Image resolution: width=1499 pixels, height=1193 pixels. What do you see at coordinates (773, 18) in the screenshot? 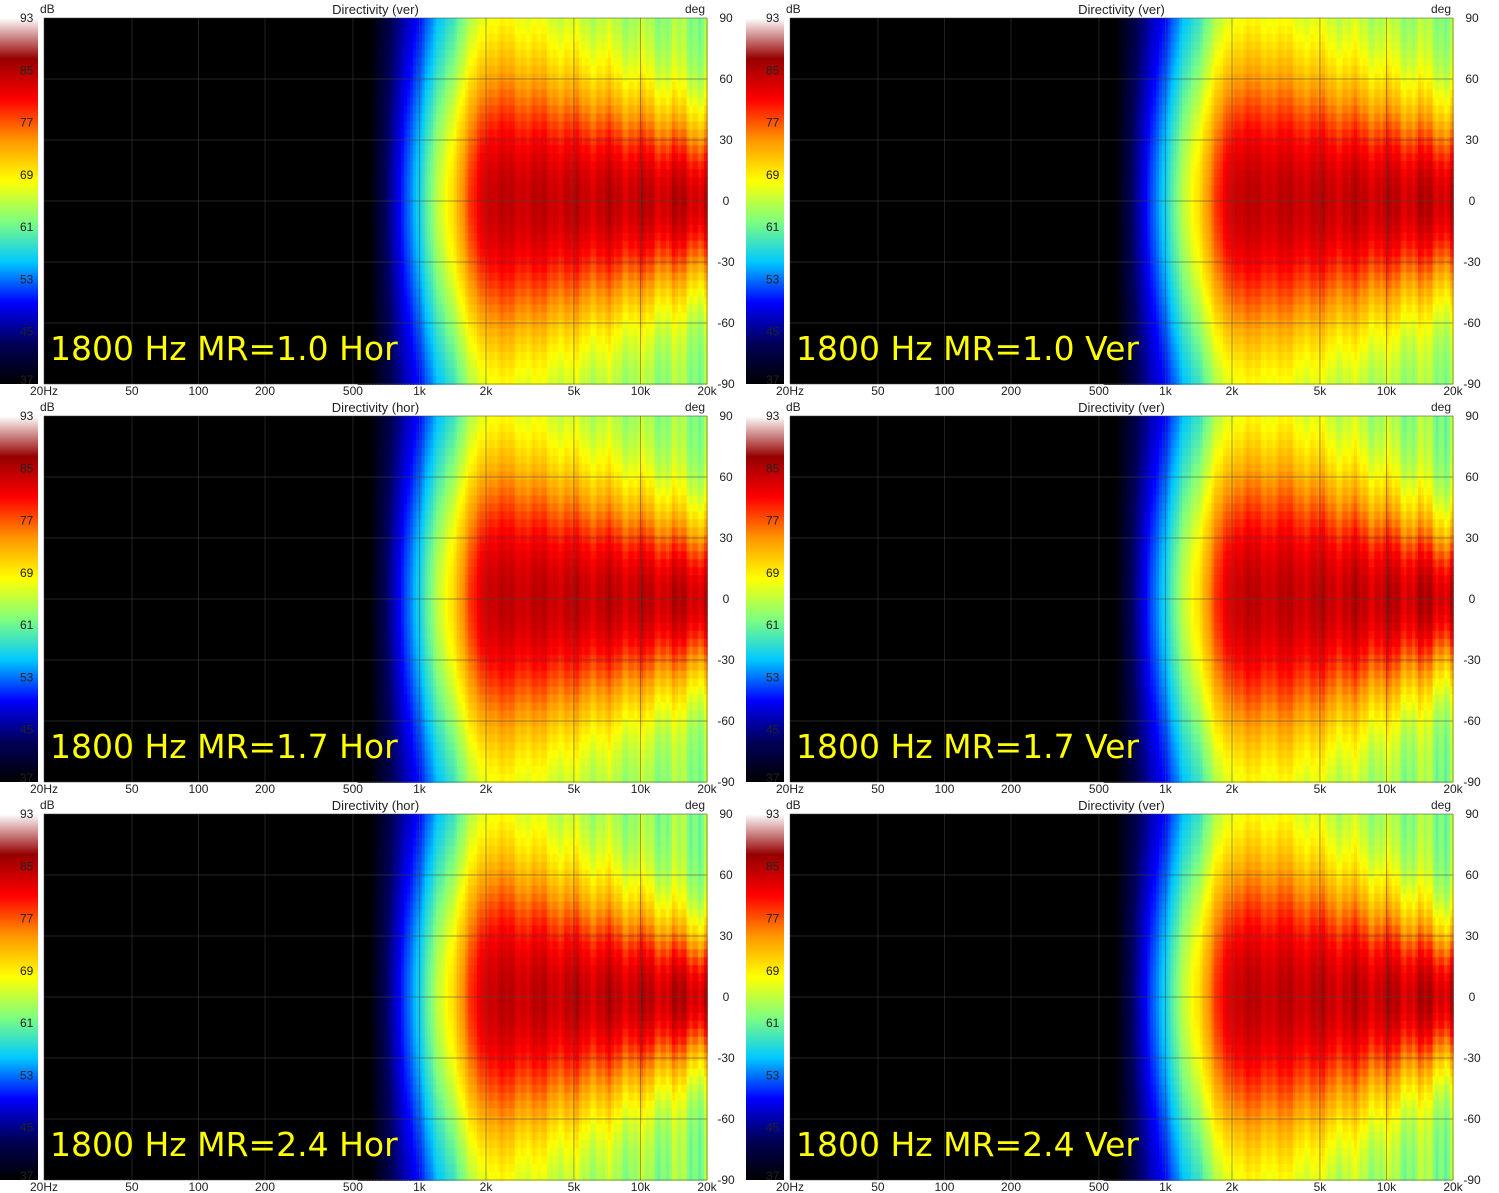
I see `colorbar-tick-label: 93` at bounding box center [773, 18].